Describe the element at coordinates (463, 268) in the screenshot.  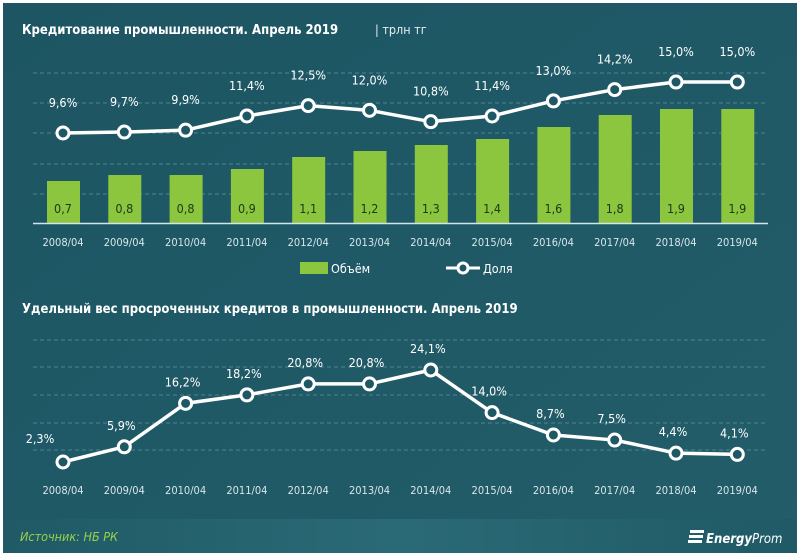
I see `legend-line-marker` at that location.